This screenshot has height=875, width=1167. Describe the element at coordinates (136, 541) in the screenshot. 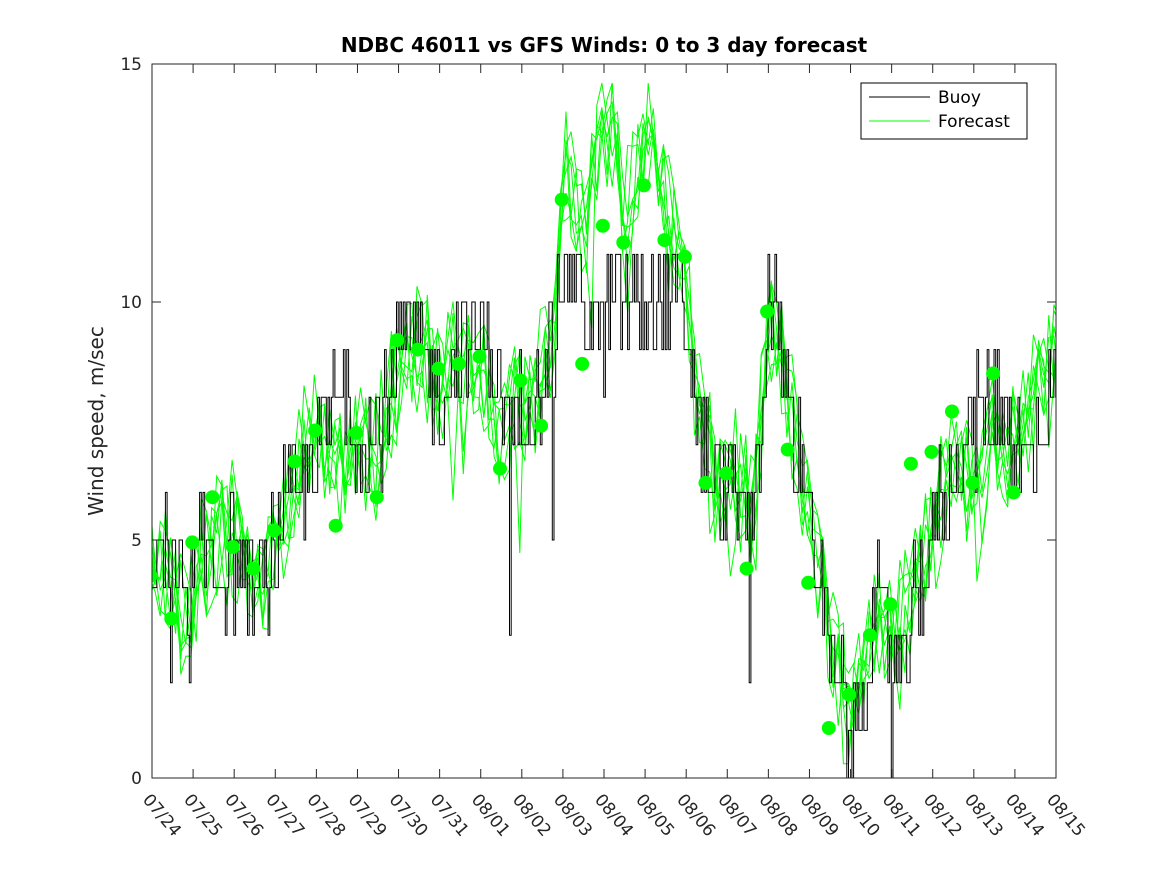

I see `y-tick-label: 5` at that location.